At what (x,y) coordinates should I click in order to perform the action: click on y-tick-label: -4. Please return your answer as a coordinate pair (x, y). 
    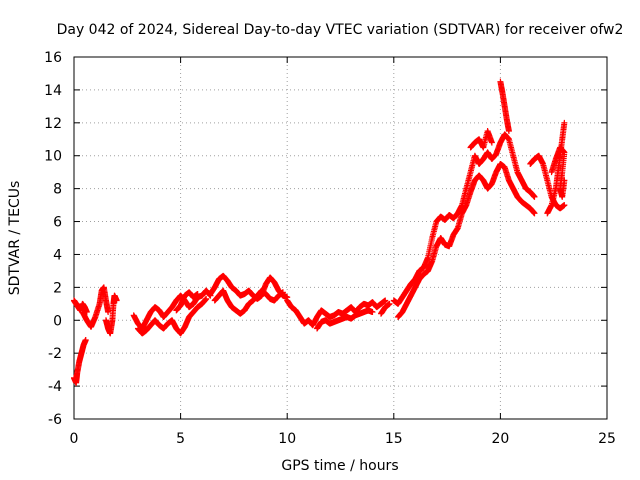
    Looking at the image, I should click on (55, 387).